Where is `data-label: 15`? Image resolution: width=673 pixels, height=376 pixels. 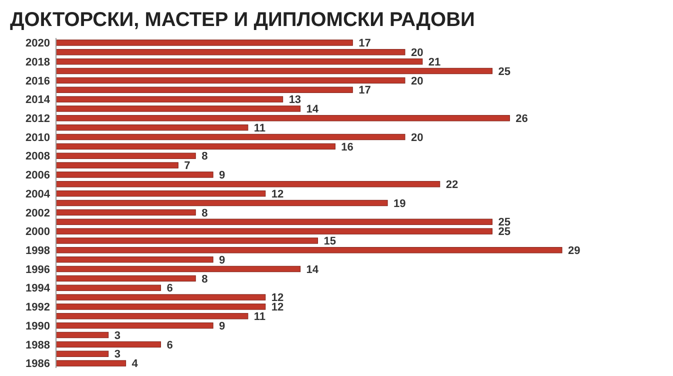
data-label: 15 is located at coordinates (330, 242).